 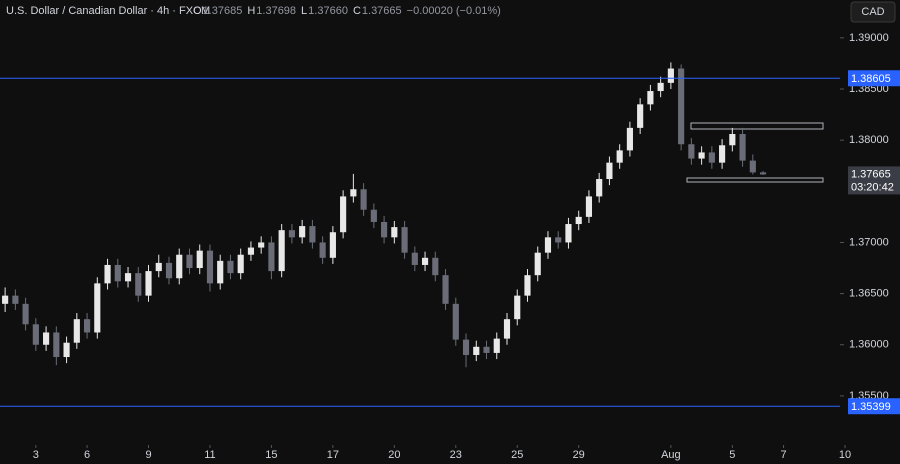 I want to click on x-tick-label: 29, so click(x=579, y=455).